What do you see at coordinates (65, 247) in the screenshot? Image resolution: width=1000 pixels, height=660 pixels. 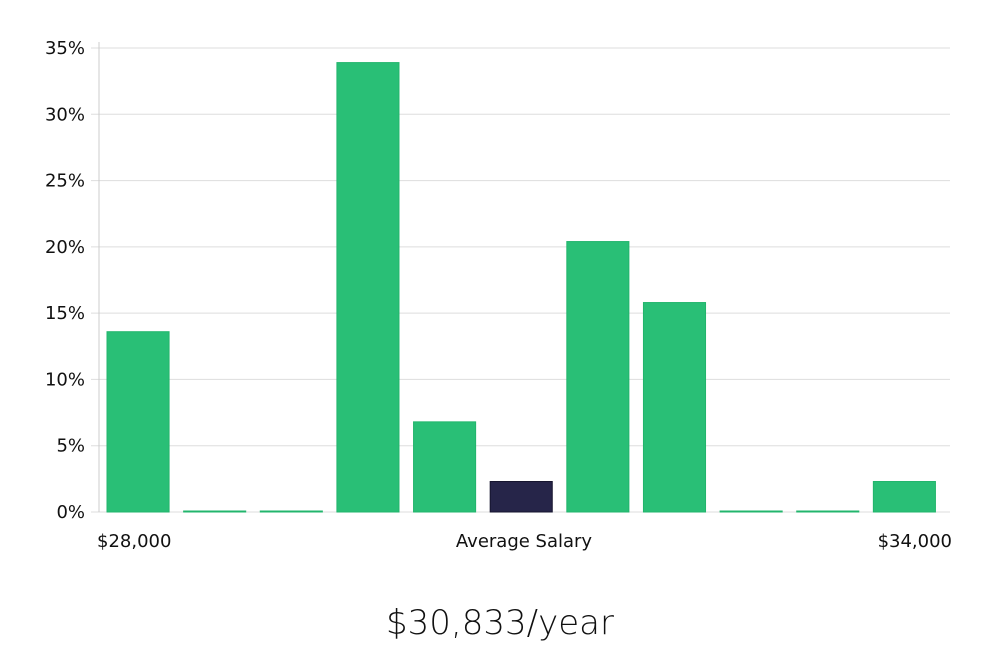 I see `y-tick-label: 20%` at bounding box center [65, 247].